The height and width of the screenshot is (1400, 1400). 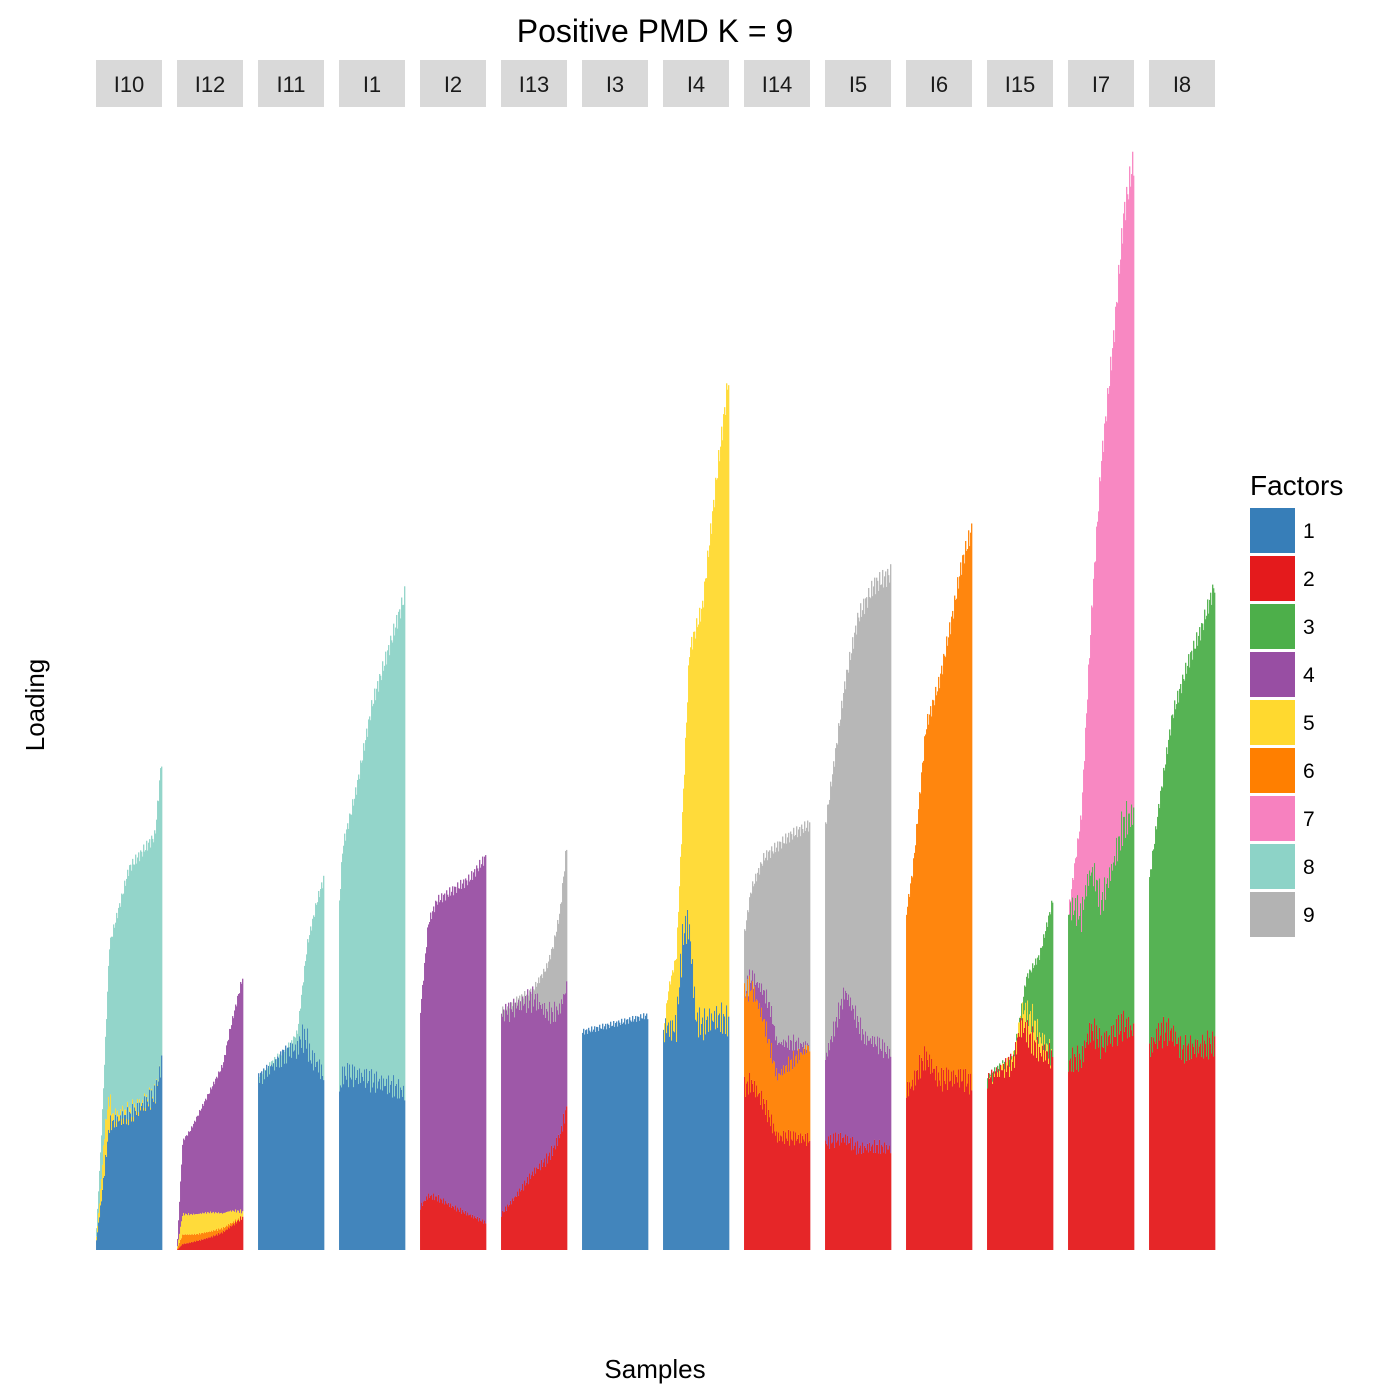 What do you see at coordinates (1101, 84) in the screenshot?
I see `strip-label: I7` at bounding box center [1101, 84].